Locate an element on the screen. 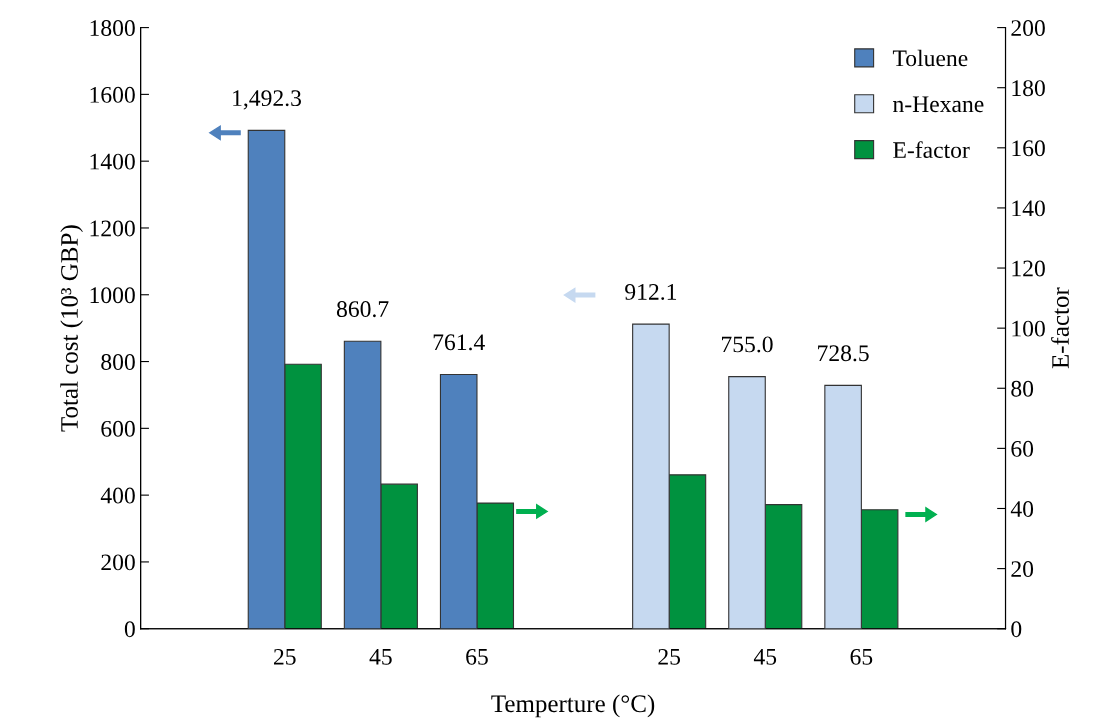 The height and width of the screenshot is (726, 1116). legend-label: n-Hexane is located at coordinates (938, 104).